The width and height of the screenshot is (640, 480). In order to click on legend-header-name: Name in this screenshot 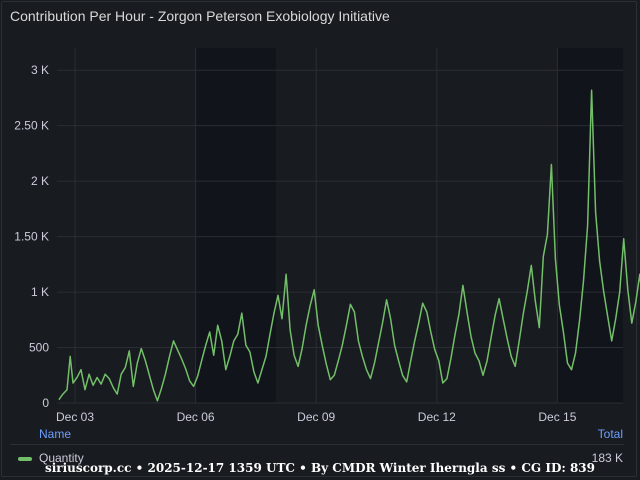, I will do `click(55, 434)`.